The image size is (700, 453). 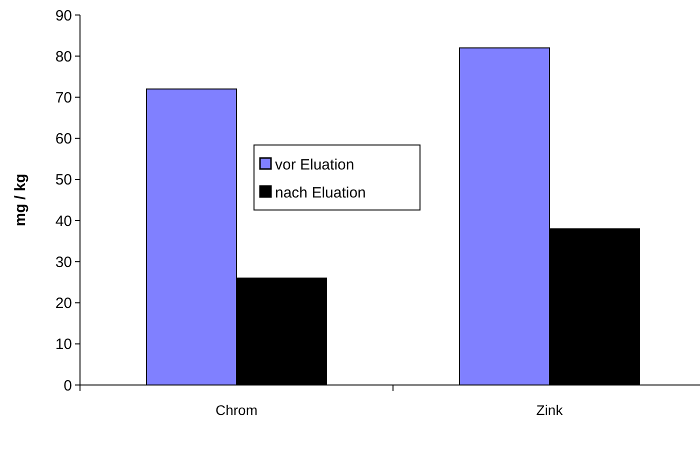 I want to click on y-tick-label: 80, so click(x=63, y=57).